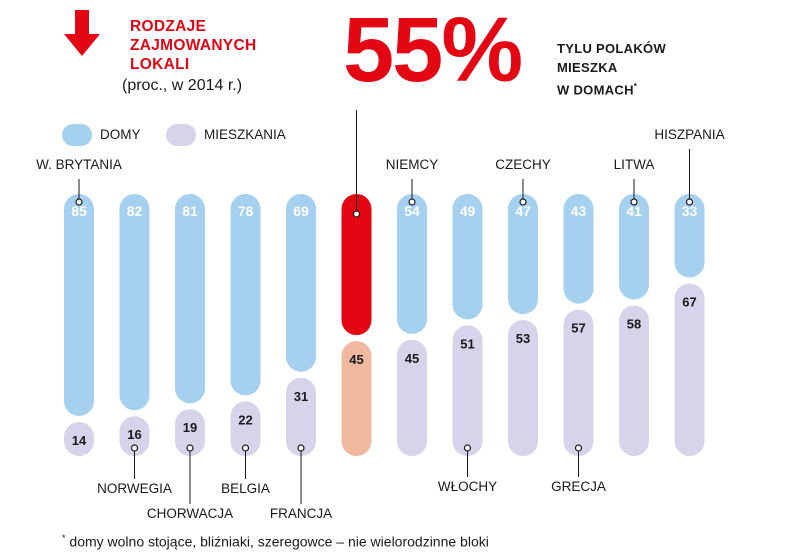 The height and width of the screenshot is (555, 788). What do you see at coordinates (79, 211) in the screenshot?
I see `value-label-domy: 85` at bounding box center [79, 211].